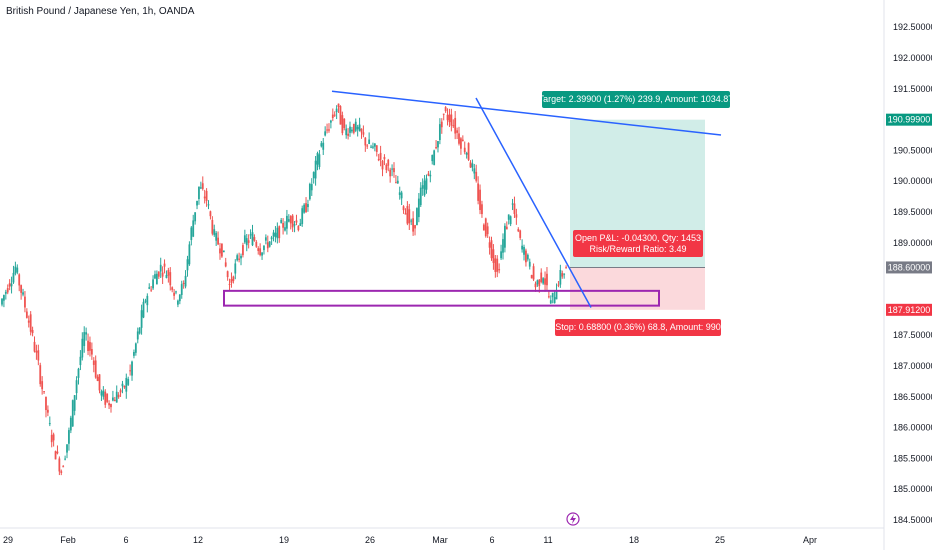 The width and height of the screenshot is (932, 550). I want to click on price-tag-target-text: 190.99900, so click(909, 120).